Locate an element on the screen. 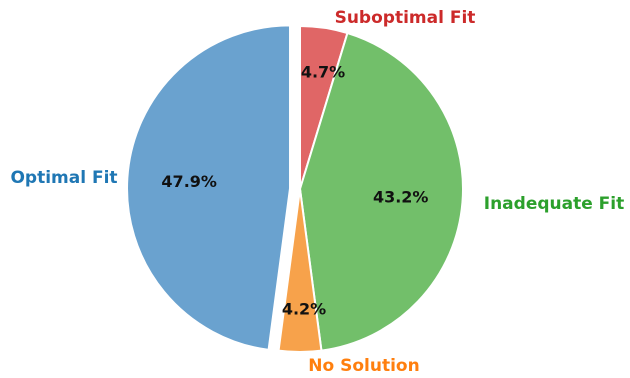 The width and height of the screenshot is (630, 378). pie-slice-no-solution is located at coordinates (300, 270).